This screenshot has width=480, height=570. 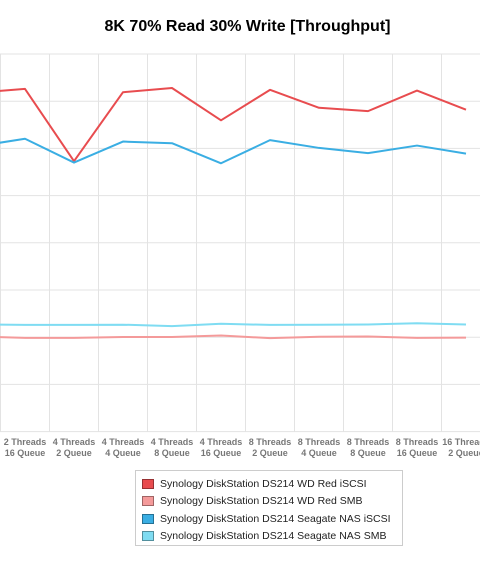 What do you see at coordinates (123, 447) in the screenshot?
I see `x-tick-label: 4 Threads 4 Queue` at bounding box center [123, 447].